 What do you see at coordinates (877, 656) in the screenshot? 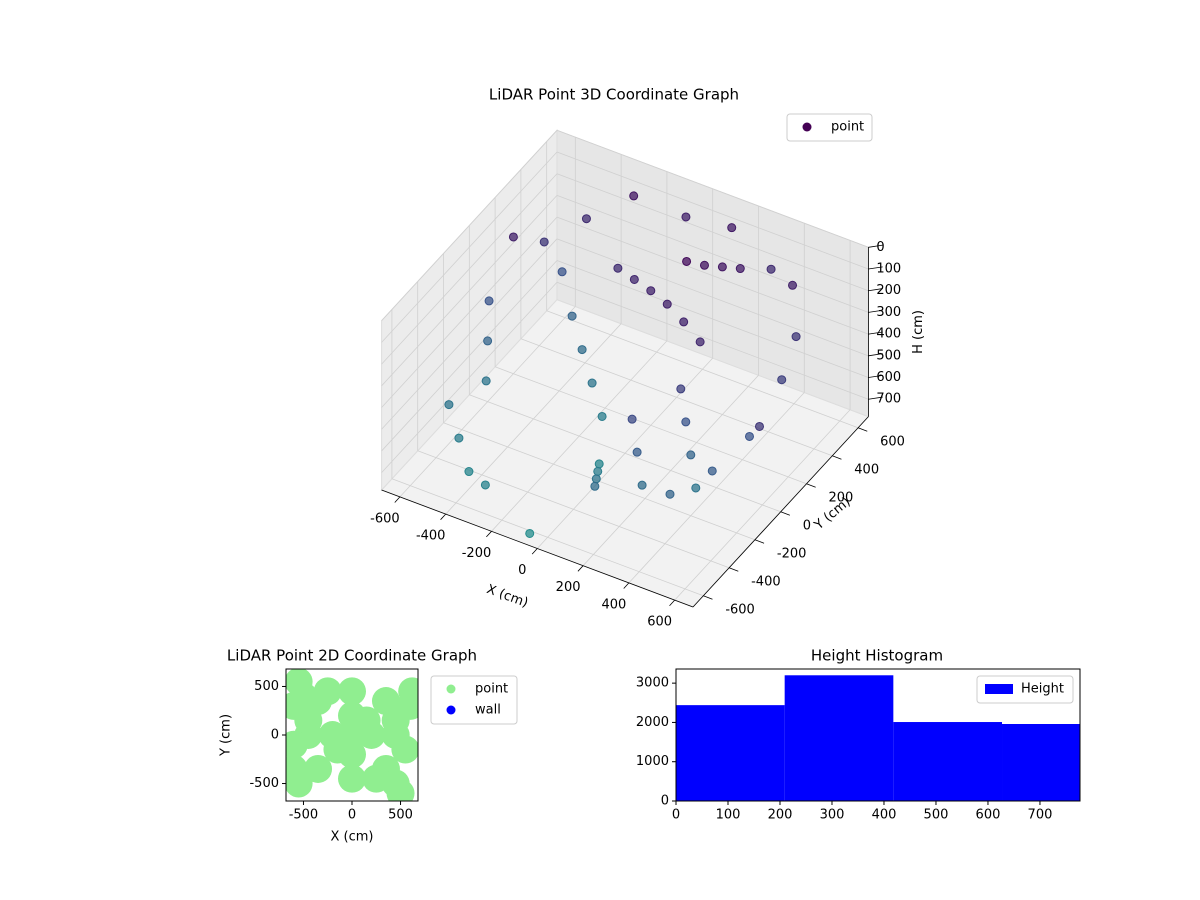
I see `chart-title: Height Histogram` at bounding box center [877, 656].